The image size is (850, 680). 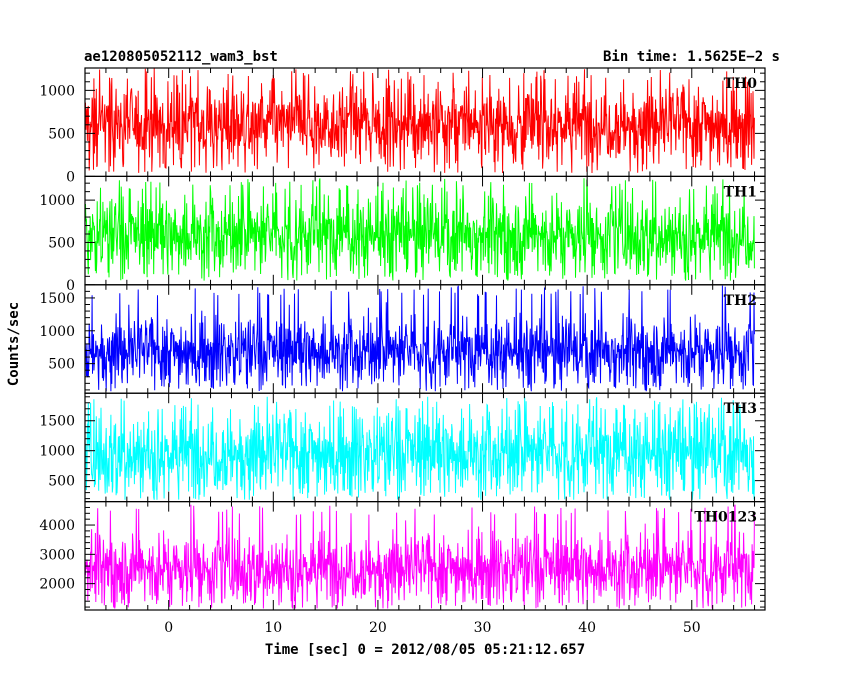 I want to click on panel-label-th1: TH1, so click(x=740, y=192).